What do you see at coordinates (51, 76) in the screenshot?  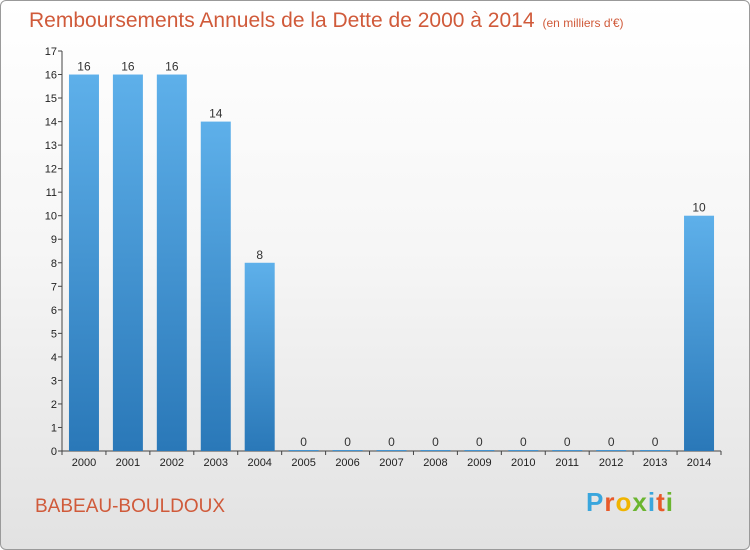 I see `y-tick-label: 16` at bounding box center [51, 76].